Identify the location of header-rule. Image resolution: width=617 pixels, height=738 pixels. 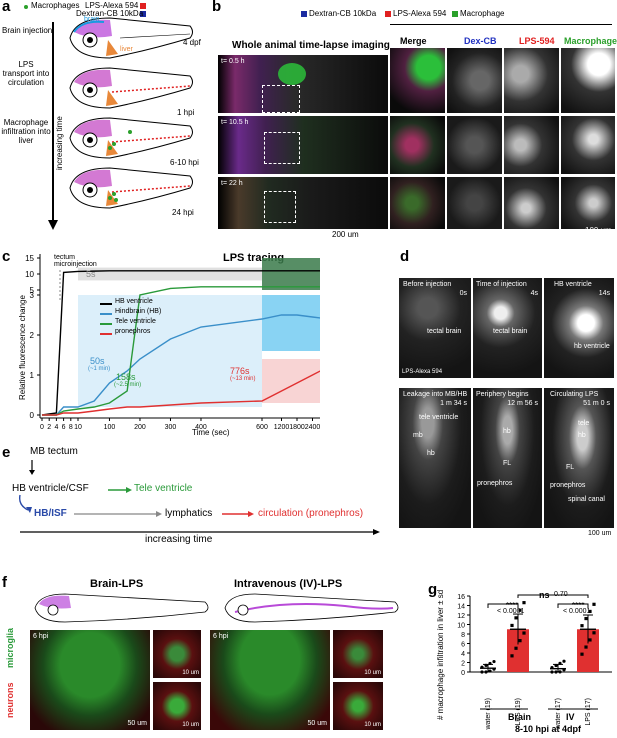
(501, 24).